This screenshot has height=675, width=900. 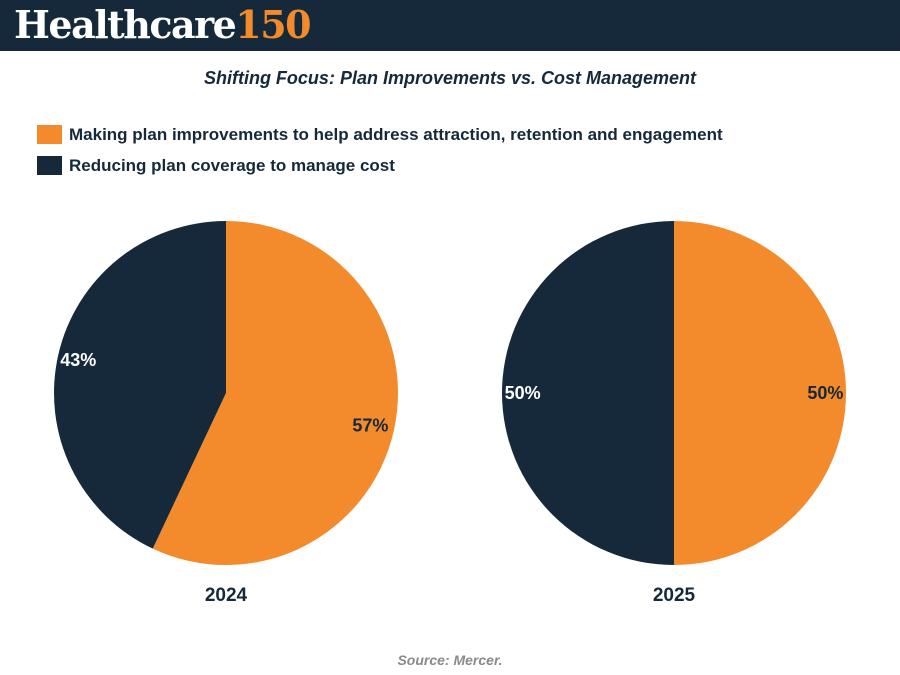 What do you see at coordinates (370, 425) in the screenshot?
I see `slice-label-2024-improvements: 57%` at bounding box center [370, 425].